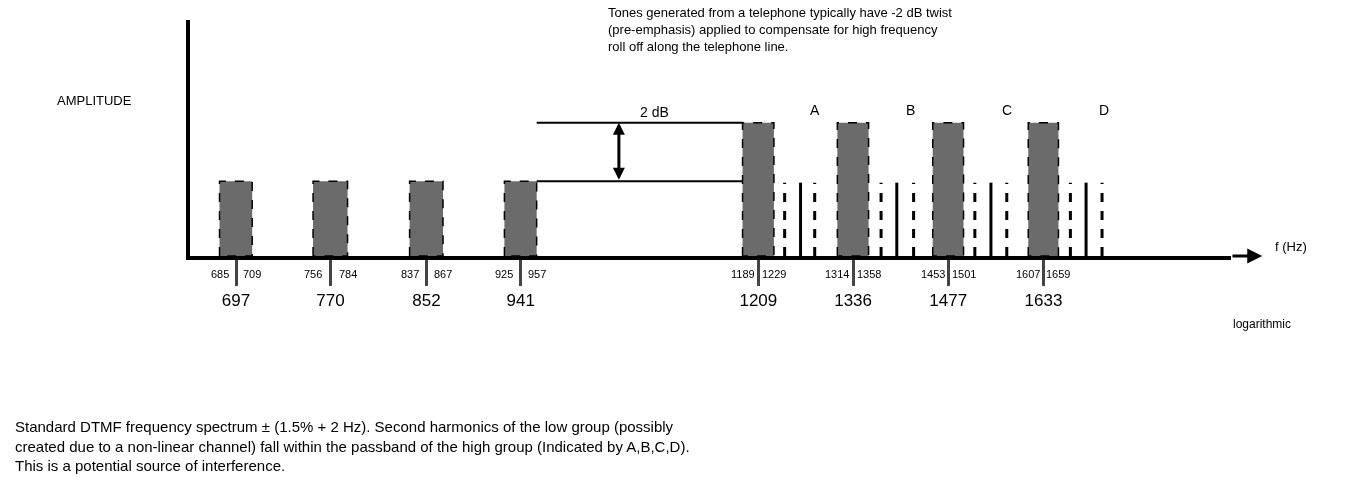 This screenshot has height=489, width=1351. Describe the element at coordinates (911, 110) in the screenshot. I see `text: B` at that location.